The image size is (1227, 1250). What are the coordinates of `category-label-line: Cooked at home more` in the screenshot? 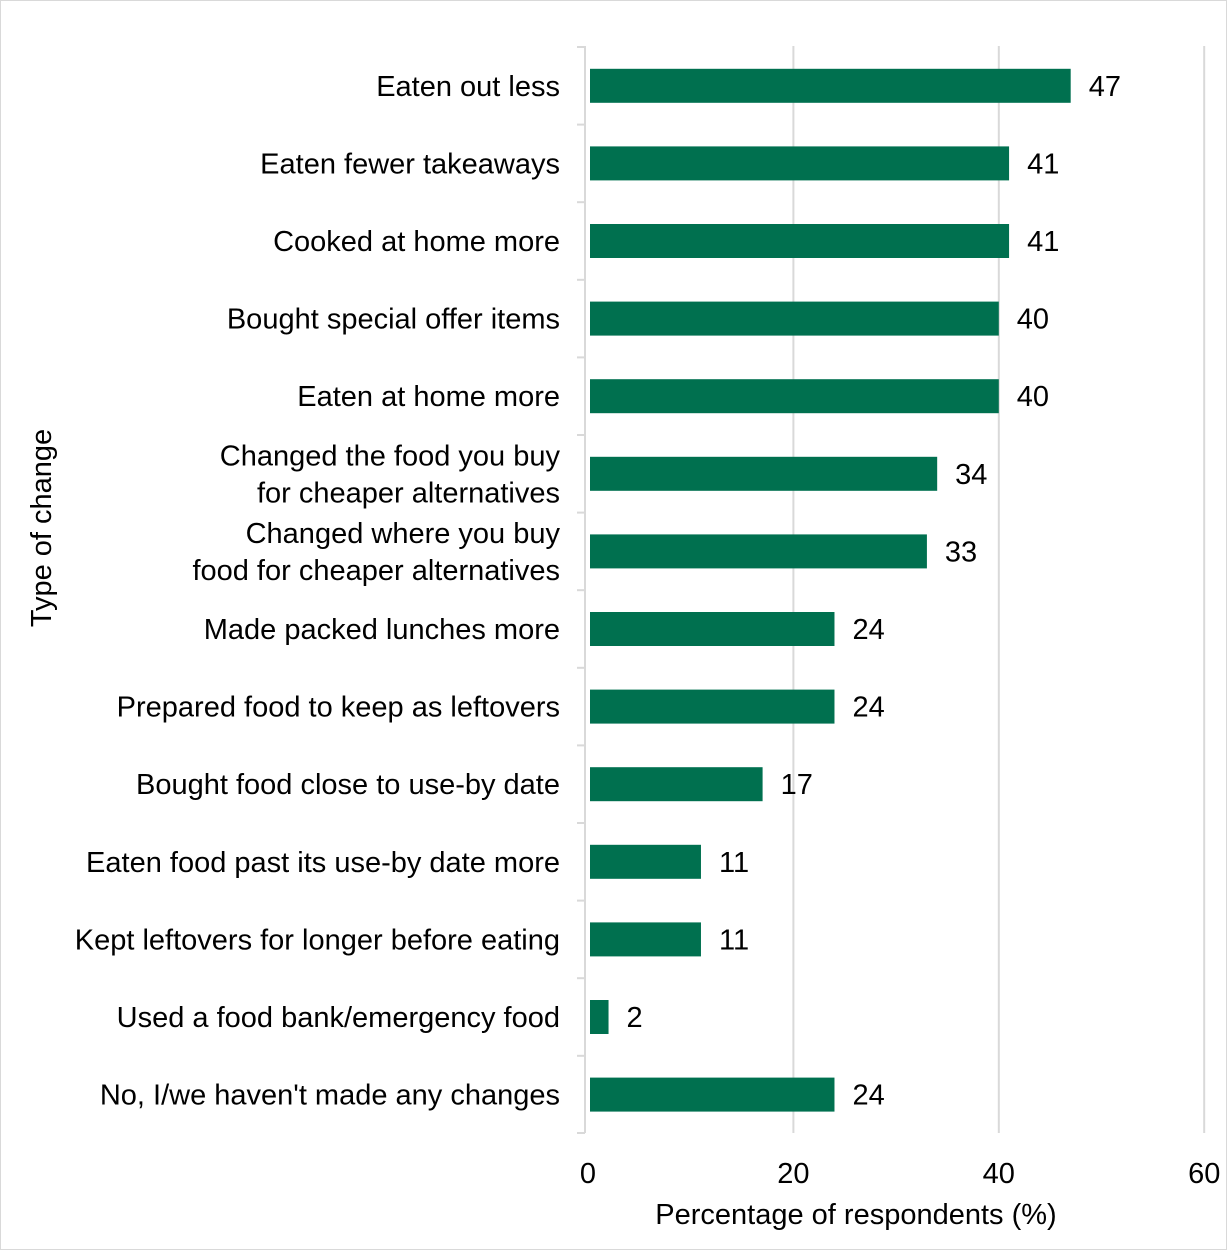 It's located at (416, 242).